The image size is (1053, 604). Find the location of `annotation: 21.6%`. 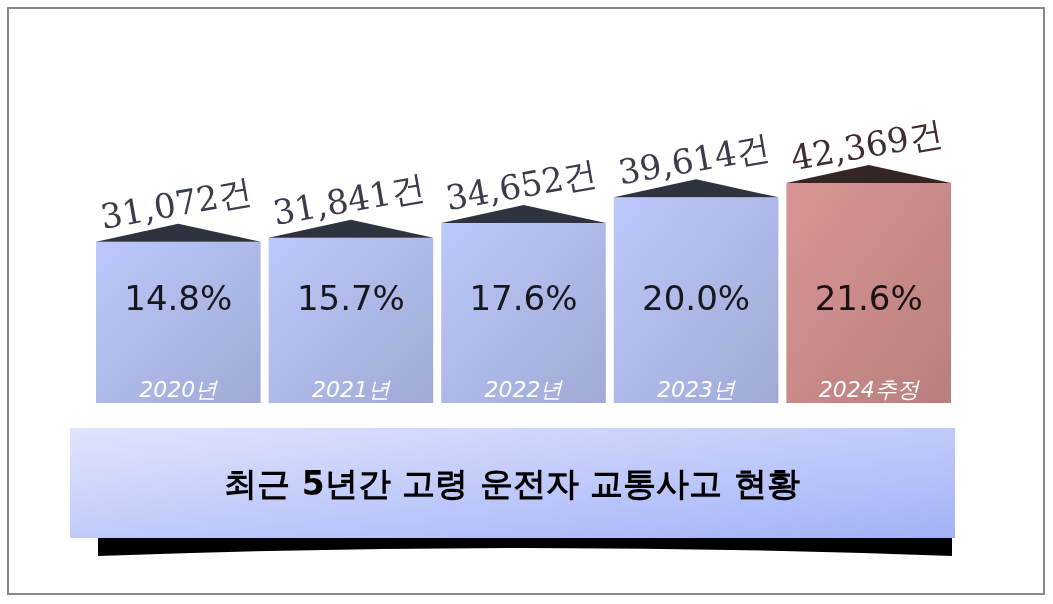

annotation: 21.6% is located at coordinates (868, 298).